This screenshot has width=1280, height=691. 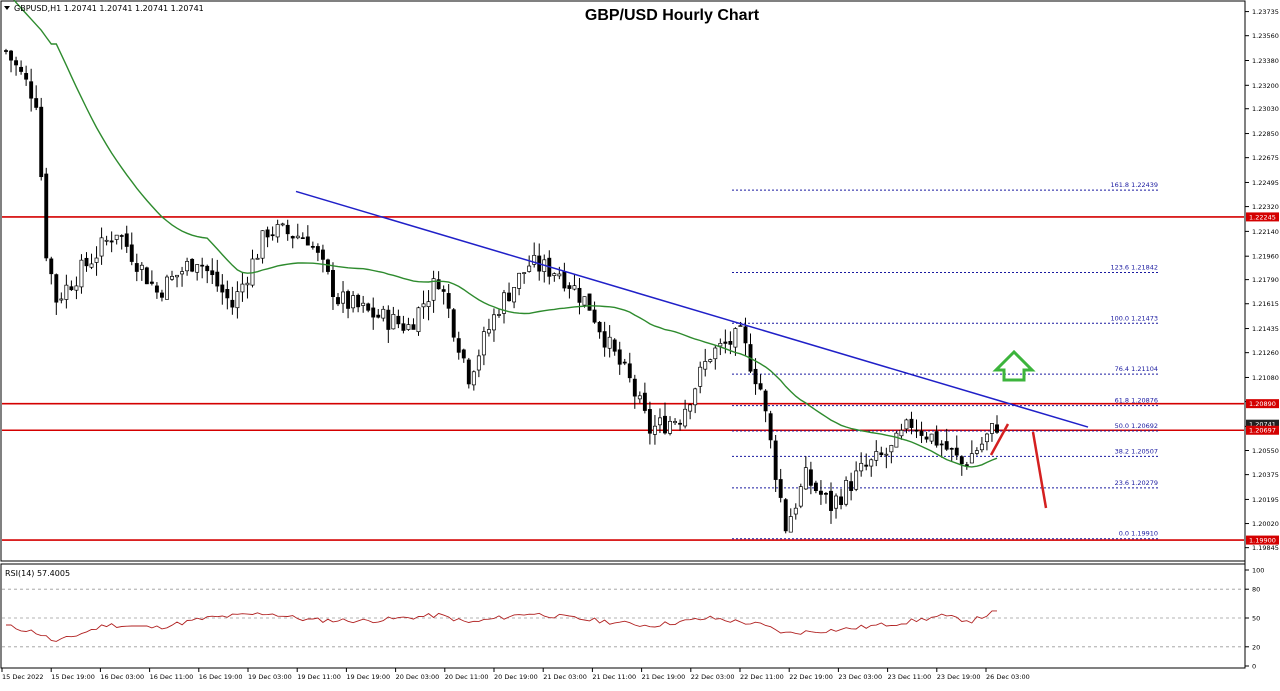 I want to click on price-tag, so click(x=1262, y=404).